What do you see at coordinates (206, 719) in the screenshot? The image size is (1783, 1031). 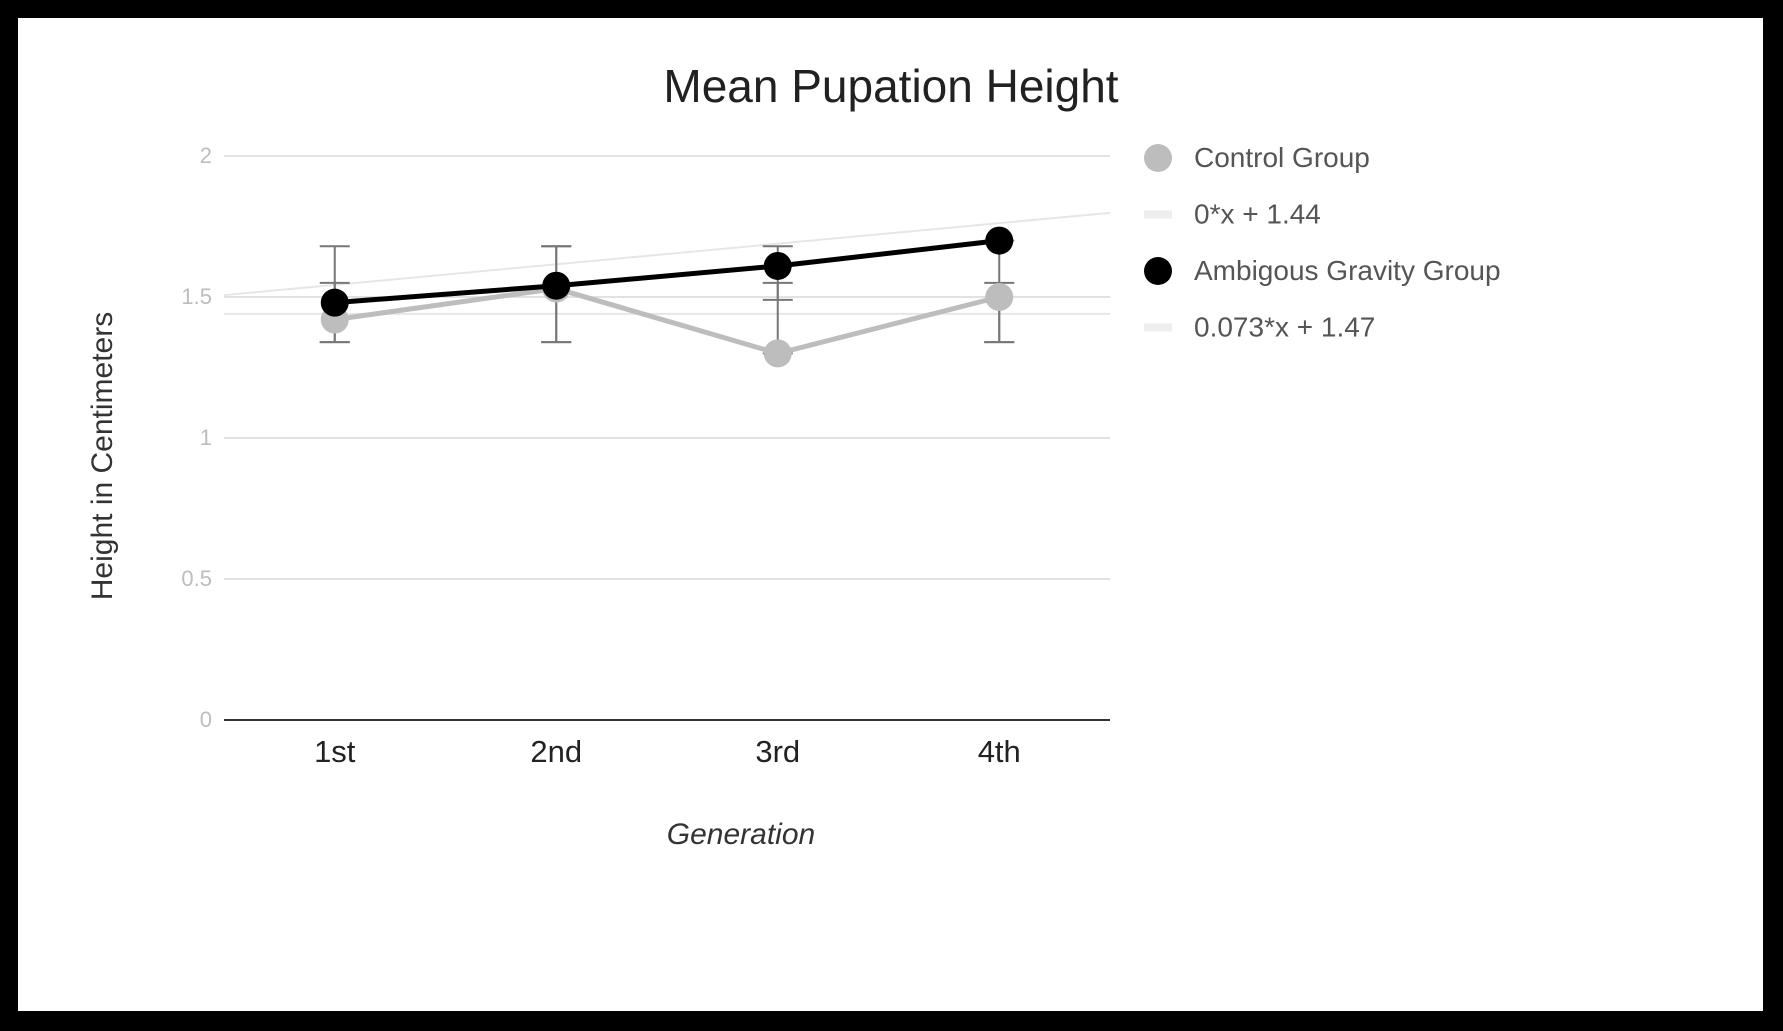 I see `y-tick-label: 0` at bounding box center [206, 719].